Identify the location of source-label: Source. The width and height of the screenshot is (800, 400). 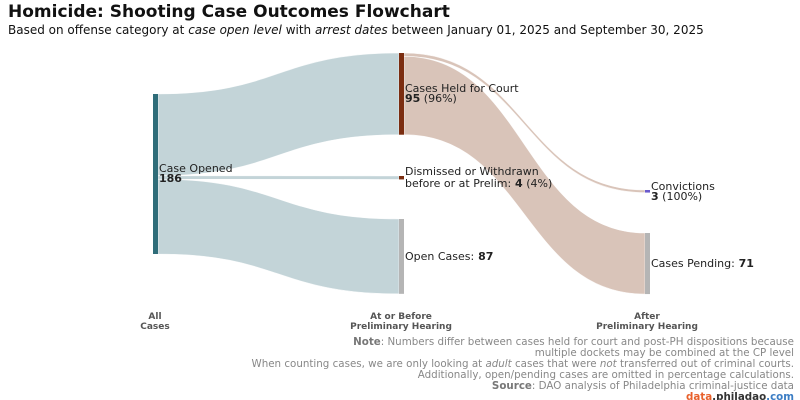
(511, 386).